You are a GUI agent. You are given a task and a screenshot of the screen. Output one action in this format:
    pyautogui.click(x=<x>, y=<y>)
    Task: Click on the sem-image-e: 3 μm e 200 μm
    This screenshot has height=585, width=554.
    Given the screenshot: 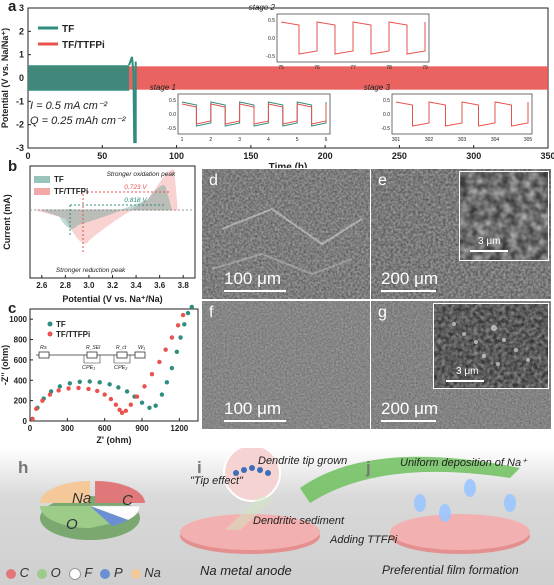 What is the action you would take?
    pyautogui.click(x=461, y=234)
    